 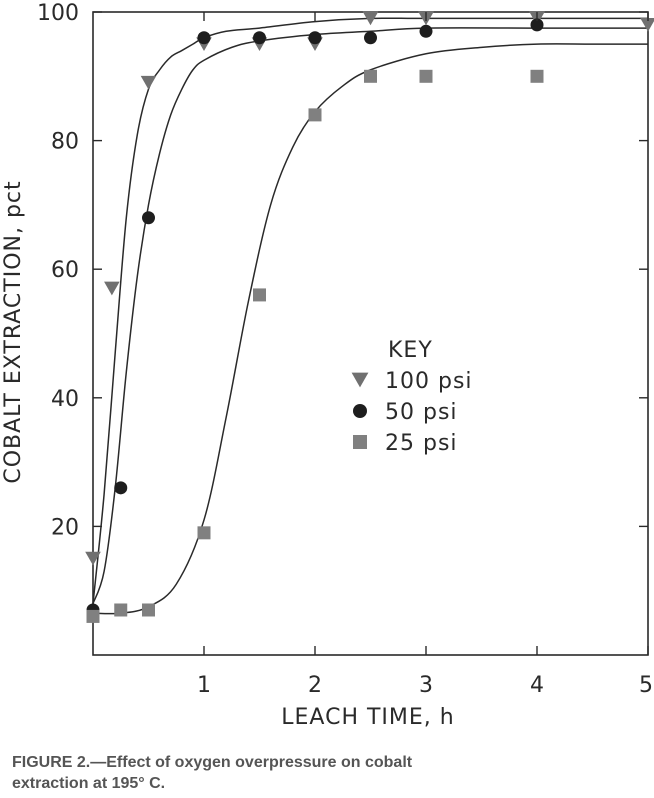 I want to click on legend-label: 25 psi, so click(x=421, y=443).